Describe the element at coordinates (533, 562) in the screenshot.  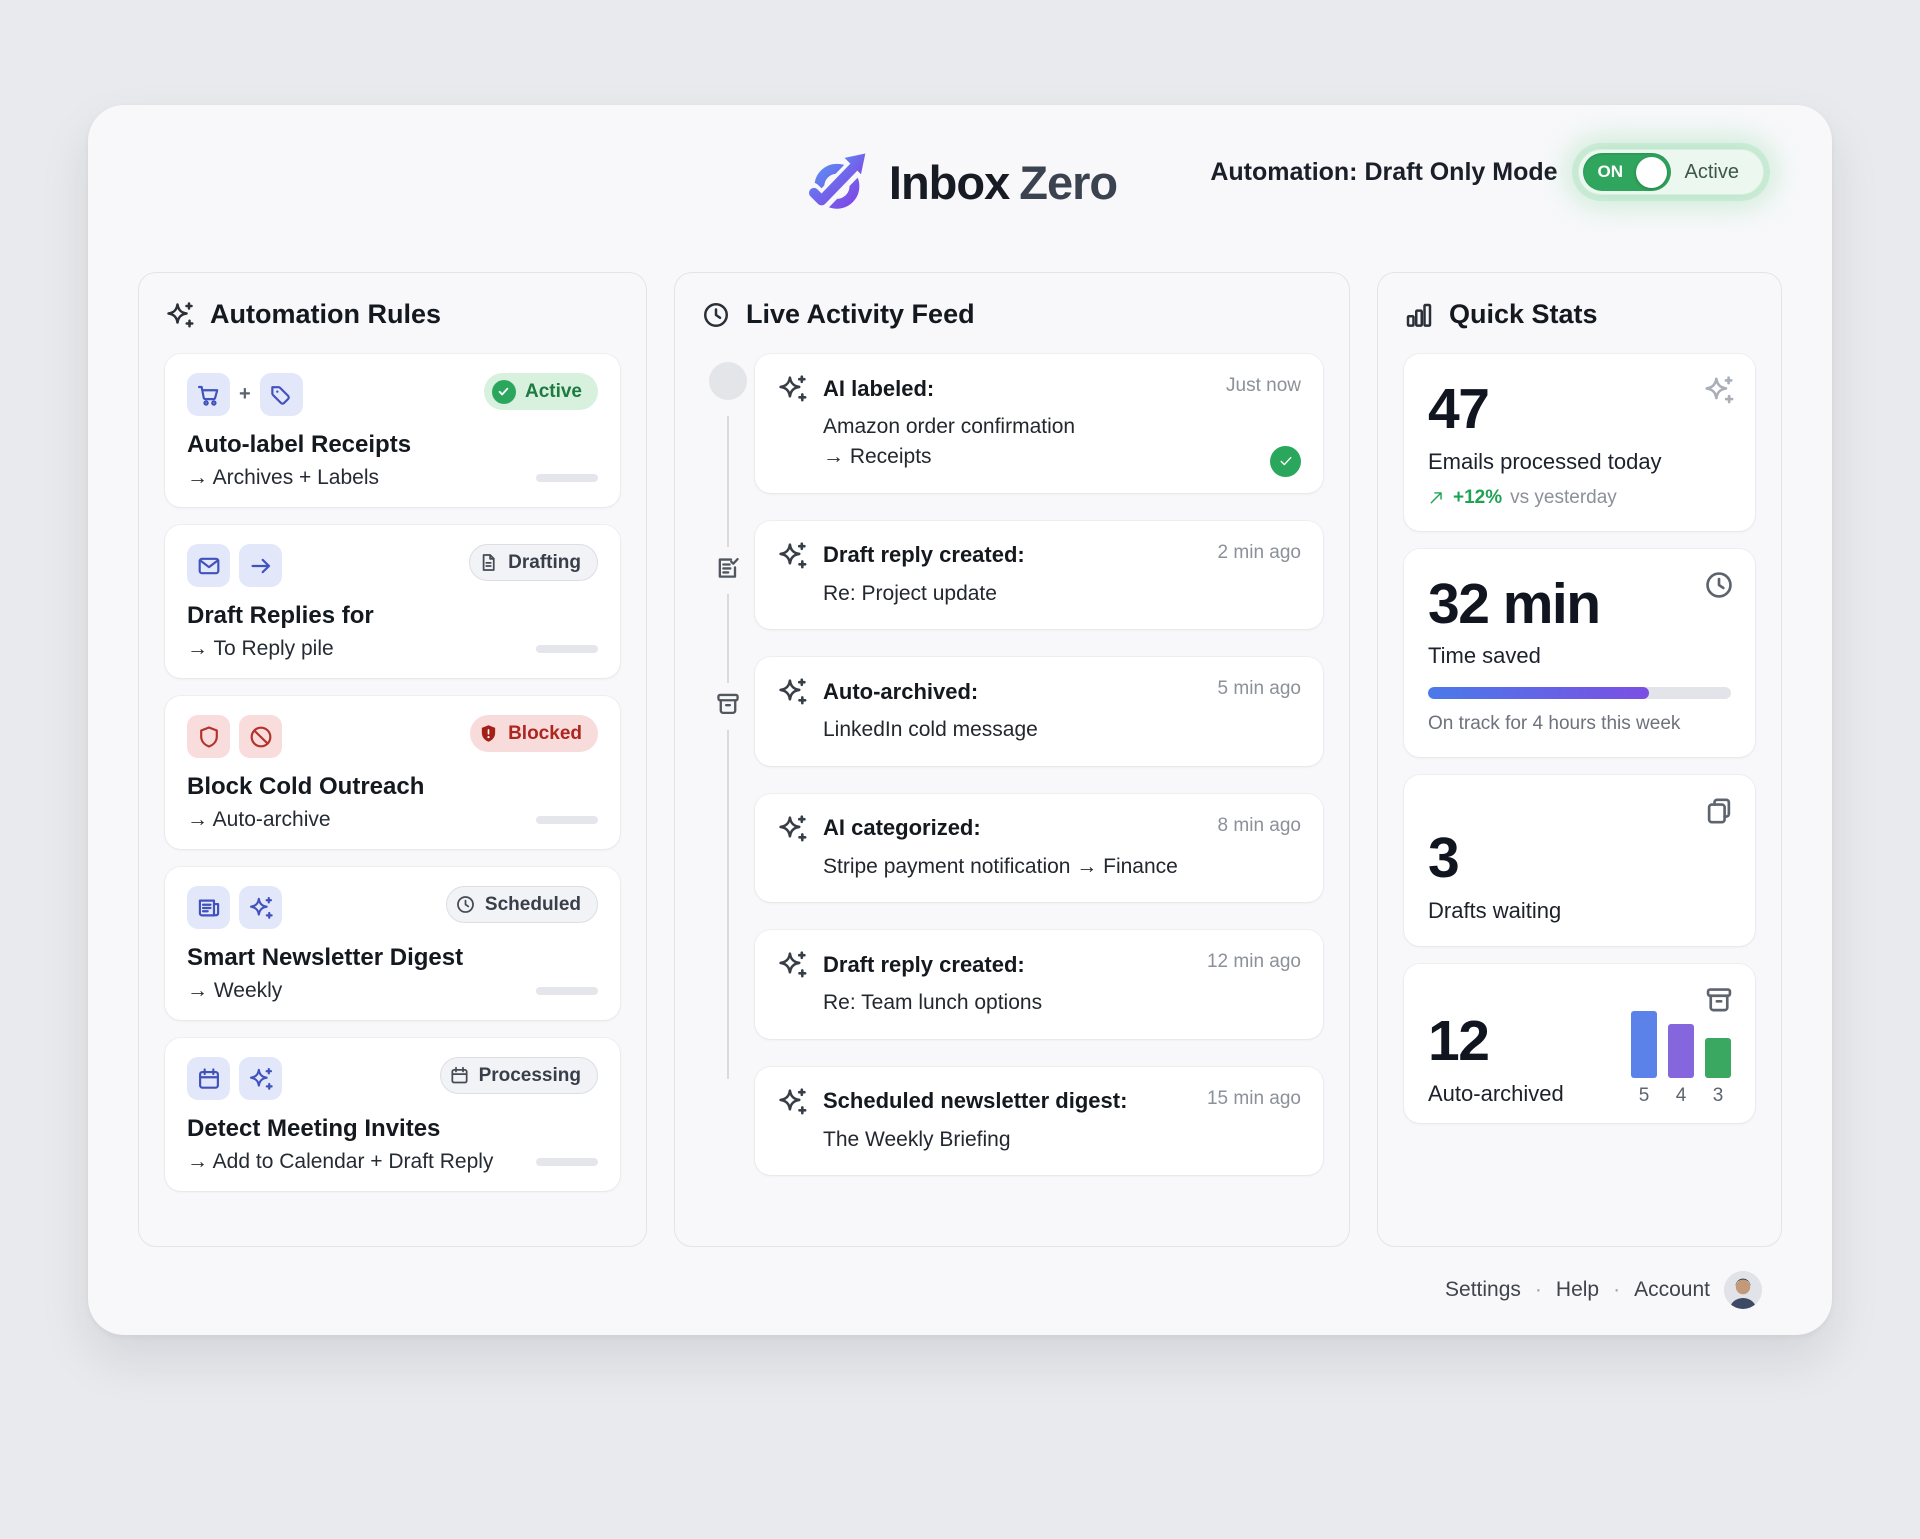
I see `status-badge: Drafting` at that location.